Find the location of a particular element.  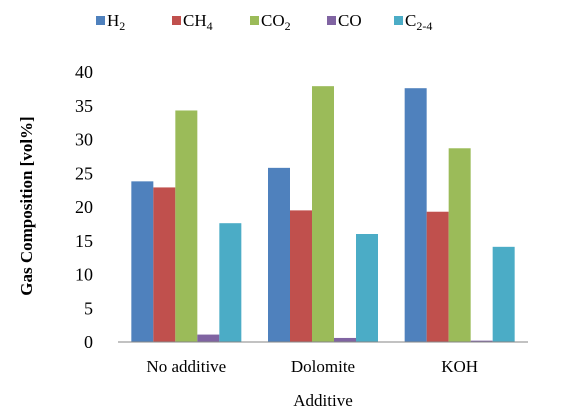

bar-co-koh is located at coordinates (481, 341).